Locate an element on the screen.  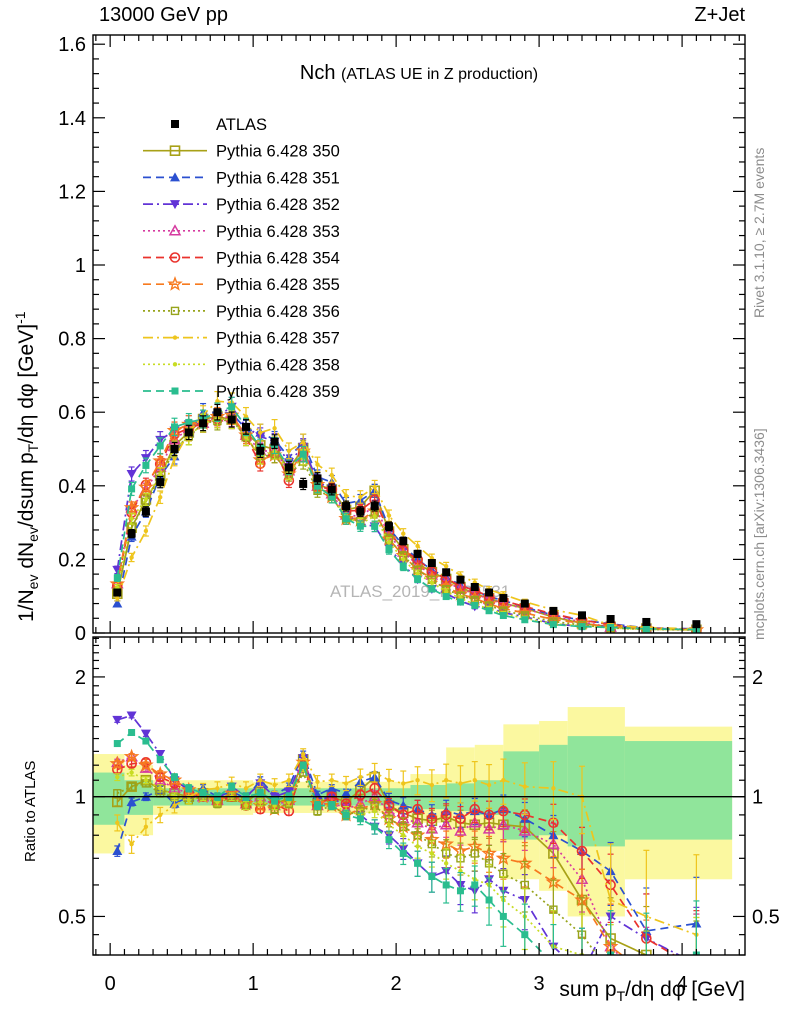
legend-entry-2: Pythia 6.428 351 is located at coordinates (241, 178).